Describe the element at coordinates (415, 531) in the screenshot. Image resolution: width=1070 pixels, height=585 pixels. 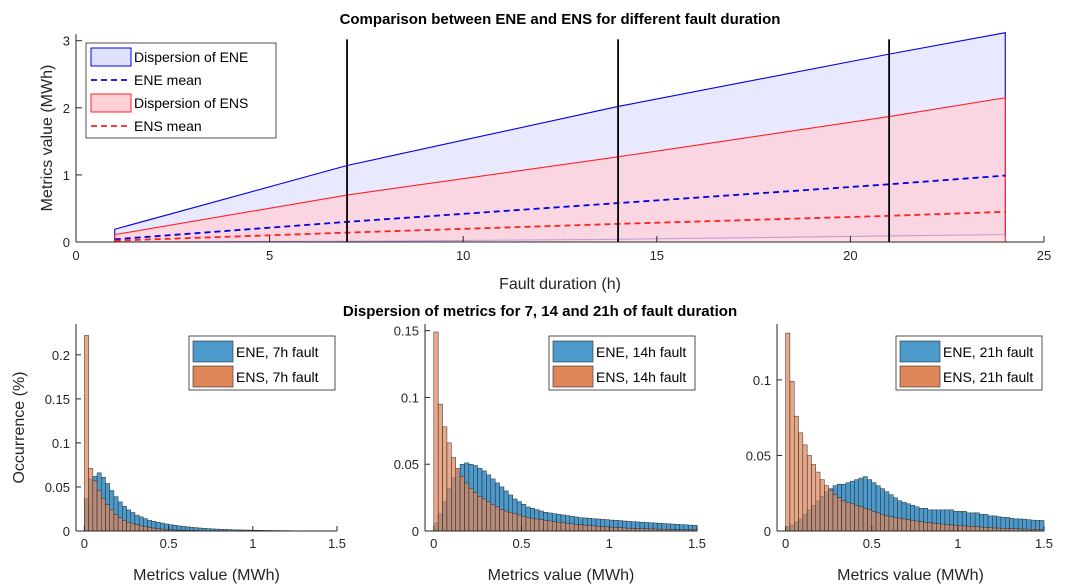
I see `y-tick-label: 0` at that location.